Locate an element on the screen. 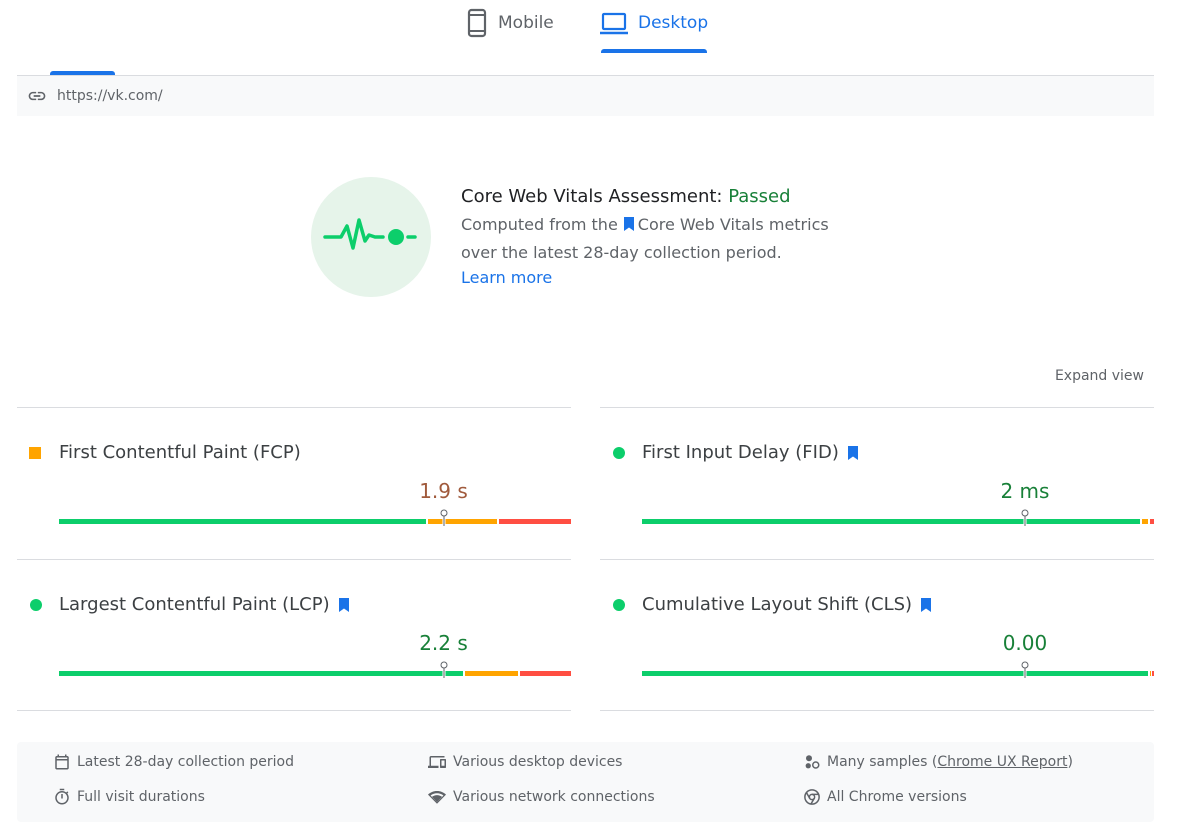 This screenshot has height=840, width=1184. info-network: Various network connections is located at coordinates (541, 797).